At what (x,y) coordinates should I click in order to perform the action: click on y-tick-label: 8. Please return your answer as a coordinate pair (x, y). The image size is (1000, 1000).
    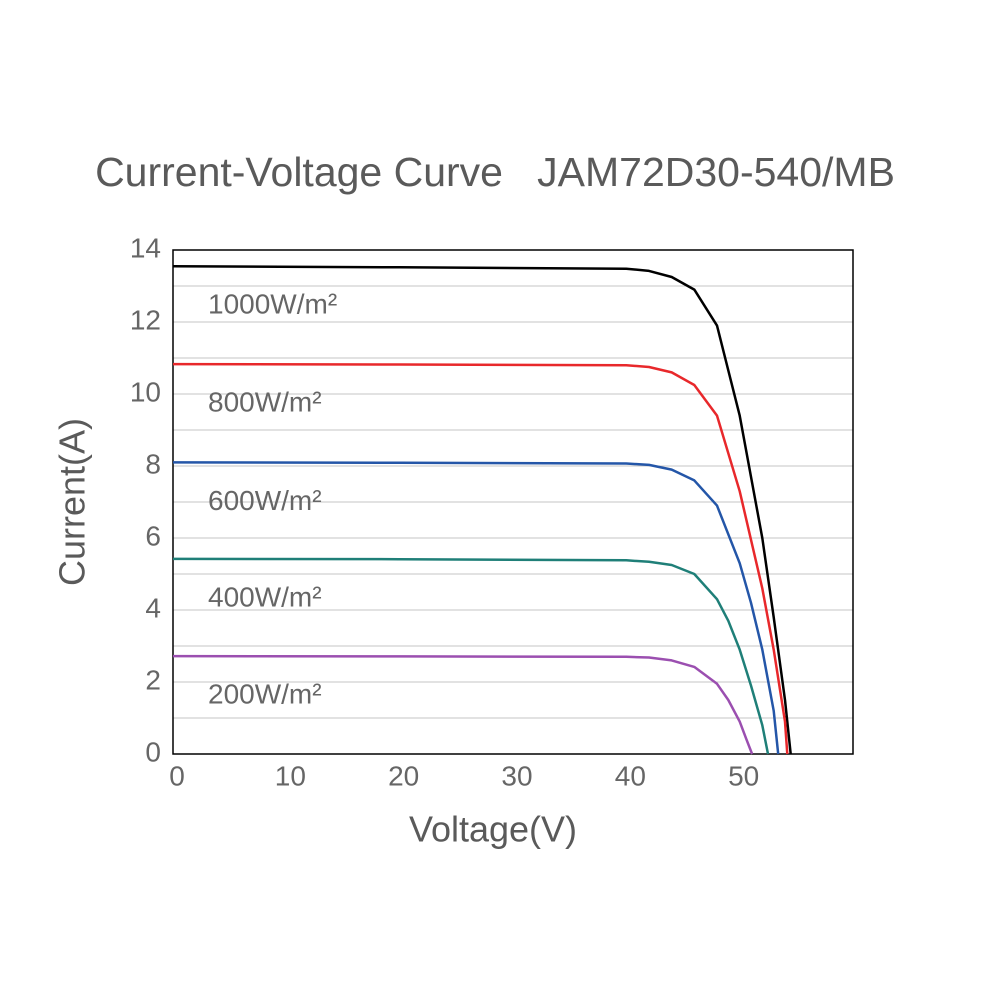
    Looking at the image, I should click on (153, 463).